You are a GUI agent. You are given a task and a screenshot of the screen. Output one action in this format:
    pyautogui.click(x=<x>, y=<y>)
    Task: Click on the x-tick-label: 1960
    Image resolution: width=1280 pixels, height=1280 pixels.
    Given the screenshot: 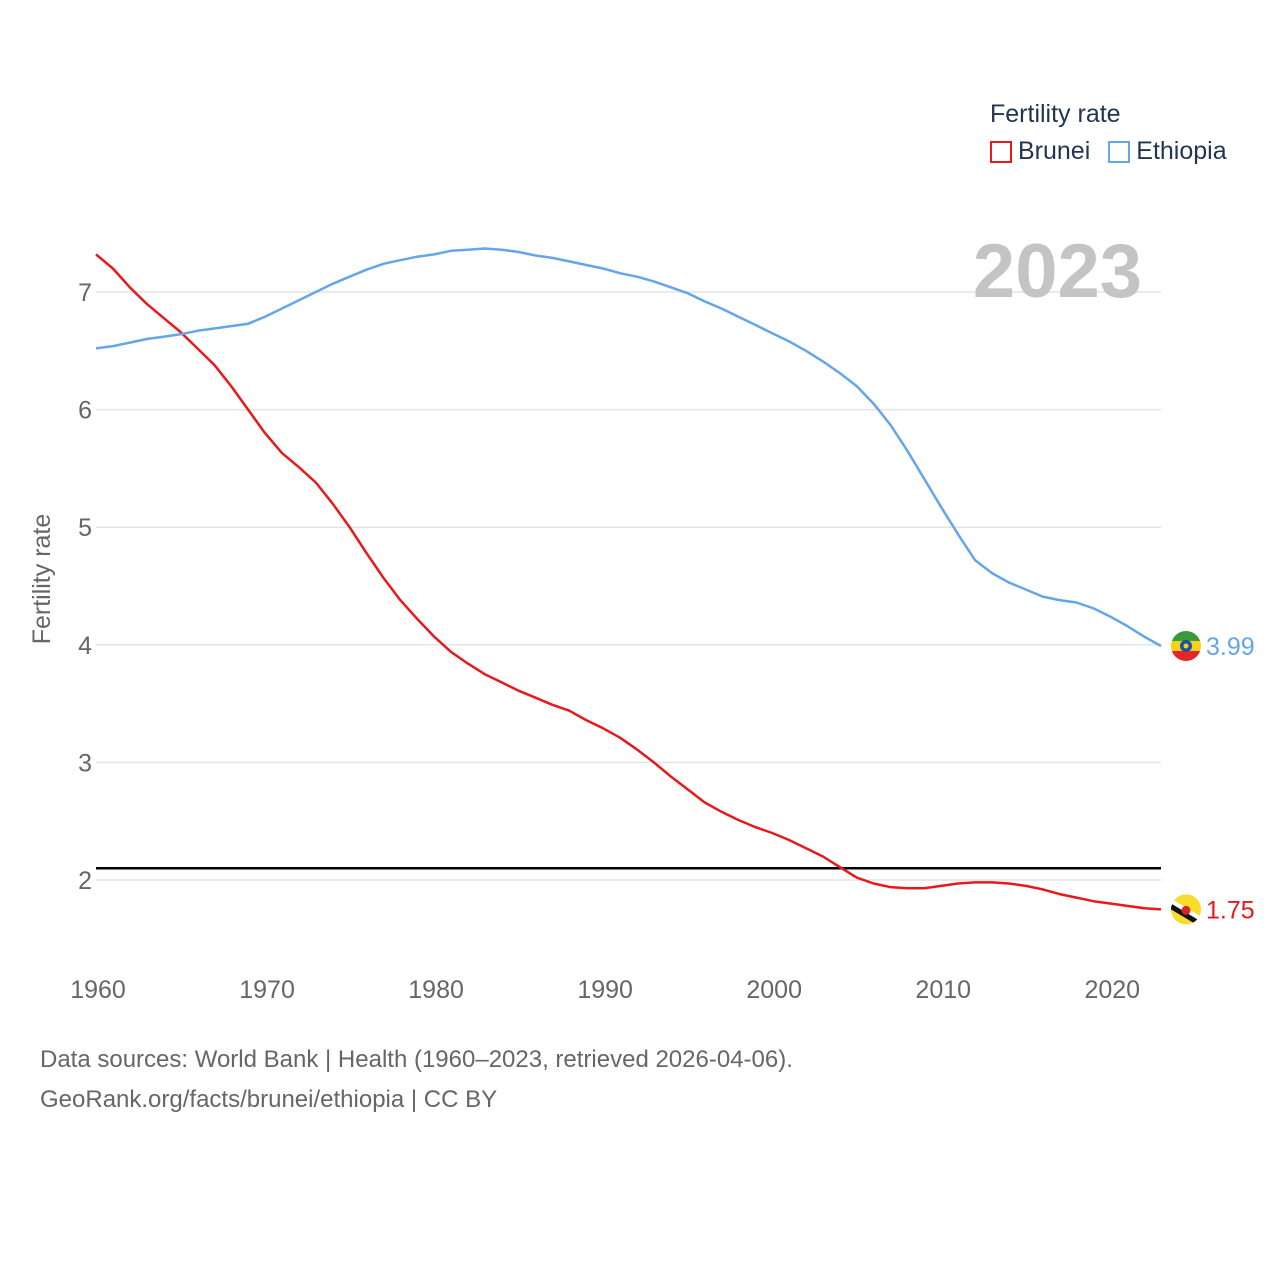 What is the action you would take?
    pyautogui.click(x=98, y=990)
    